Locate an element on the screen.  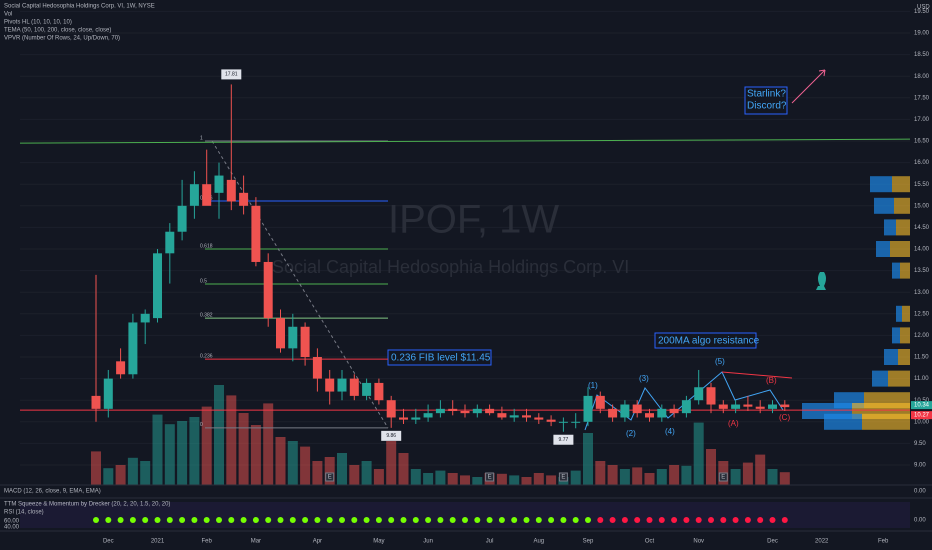
earnings-box is located at coordinates (563, 477).